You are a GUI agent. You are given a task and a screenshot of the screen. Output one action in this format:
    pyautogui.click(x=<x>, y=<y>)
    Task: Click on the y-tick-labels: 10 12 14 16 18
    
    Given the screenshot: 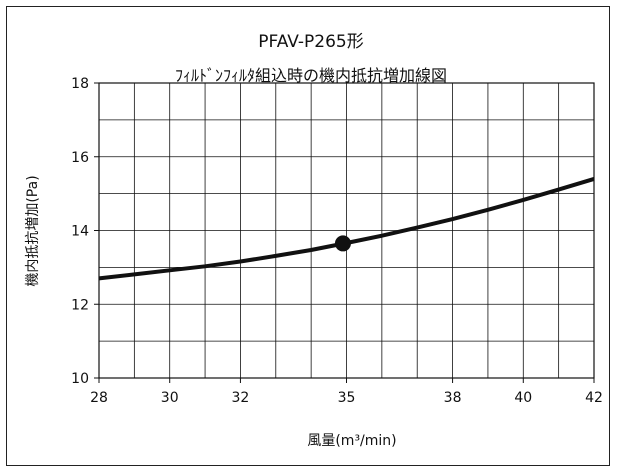 What is the action you would take?
    pyautogui.click(x=85, y=231)
    